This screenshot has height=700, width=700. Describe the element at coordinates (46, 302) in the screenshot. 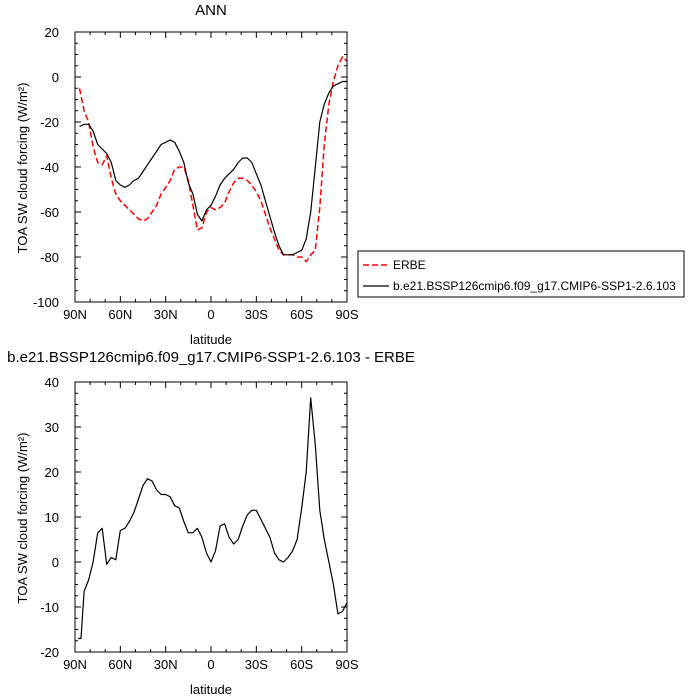

I see `y-tick-label: -100` at that location.